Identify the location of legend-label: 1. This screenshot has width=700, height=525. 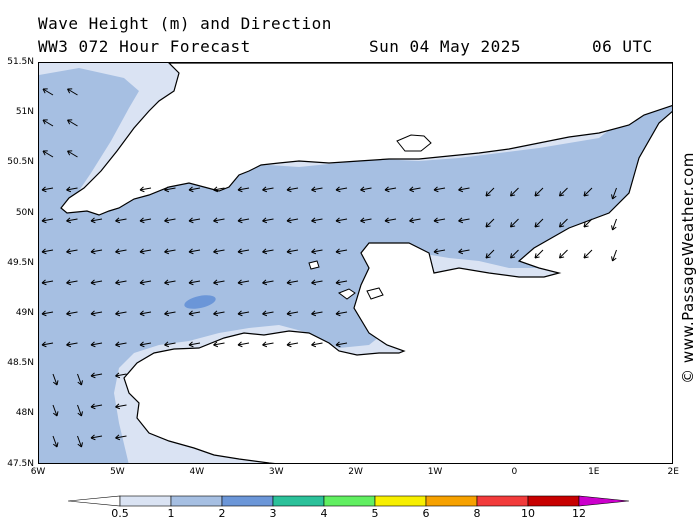
(171, 513).